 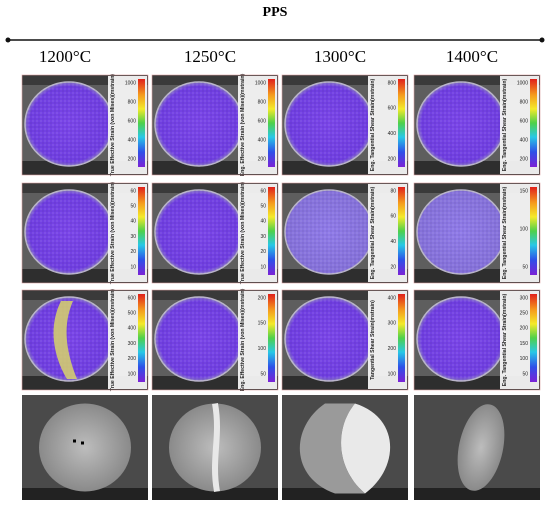 I want to click on strain-band, so click(x=65, y=340).